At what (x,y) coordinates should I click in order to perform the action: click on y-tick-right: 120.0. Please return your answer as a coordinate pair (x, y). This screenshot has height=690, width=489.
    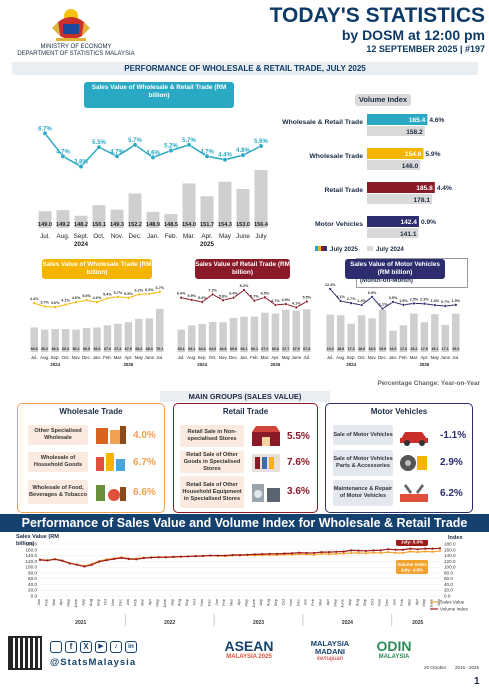
    Looking at the image, I should click on (450, 561).